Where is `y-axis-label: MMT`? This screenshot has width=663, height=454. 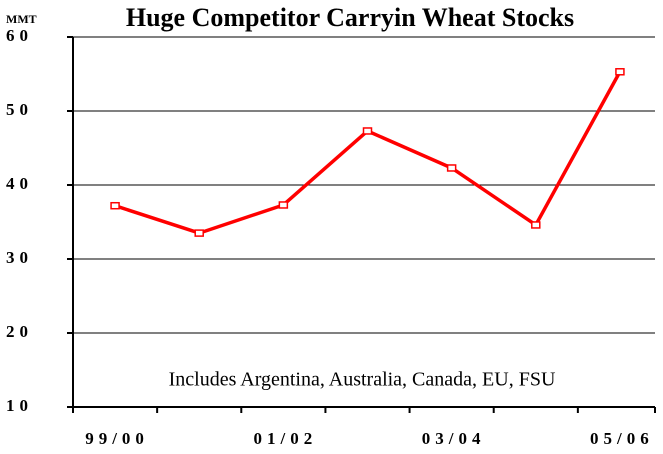 y-axis-label: MMT is located at coordinates (21, 19).